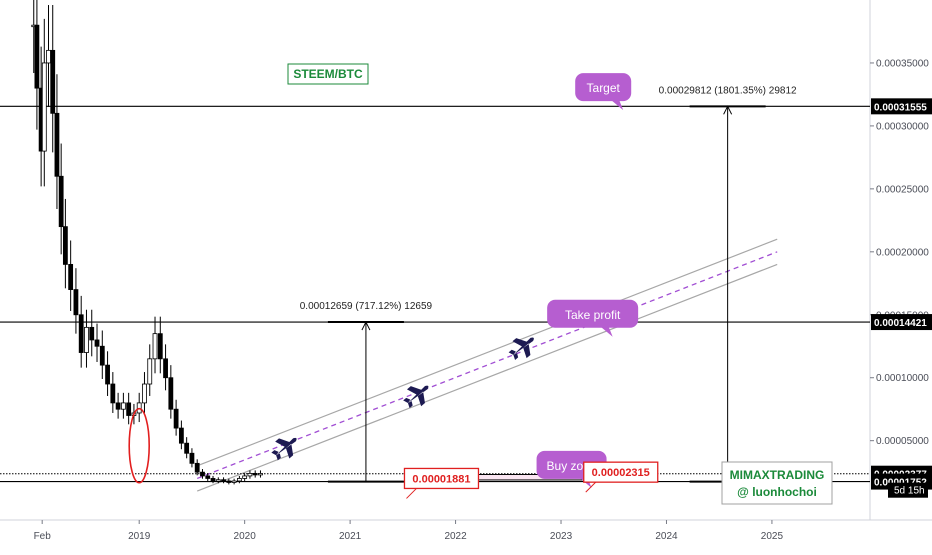 Image resolution: width=932 pixels, height=555 pixels. Describe the element at coordinates (561, 536) in the screenshot. I see `x-tick-label: 2023` at that location.